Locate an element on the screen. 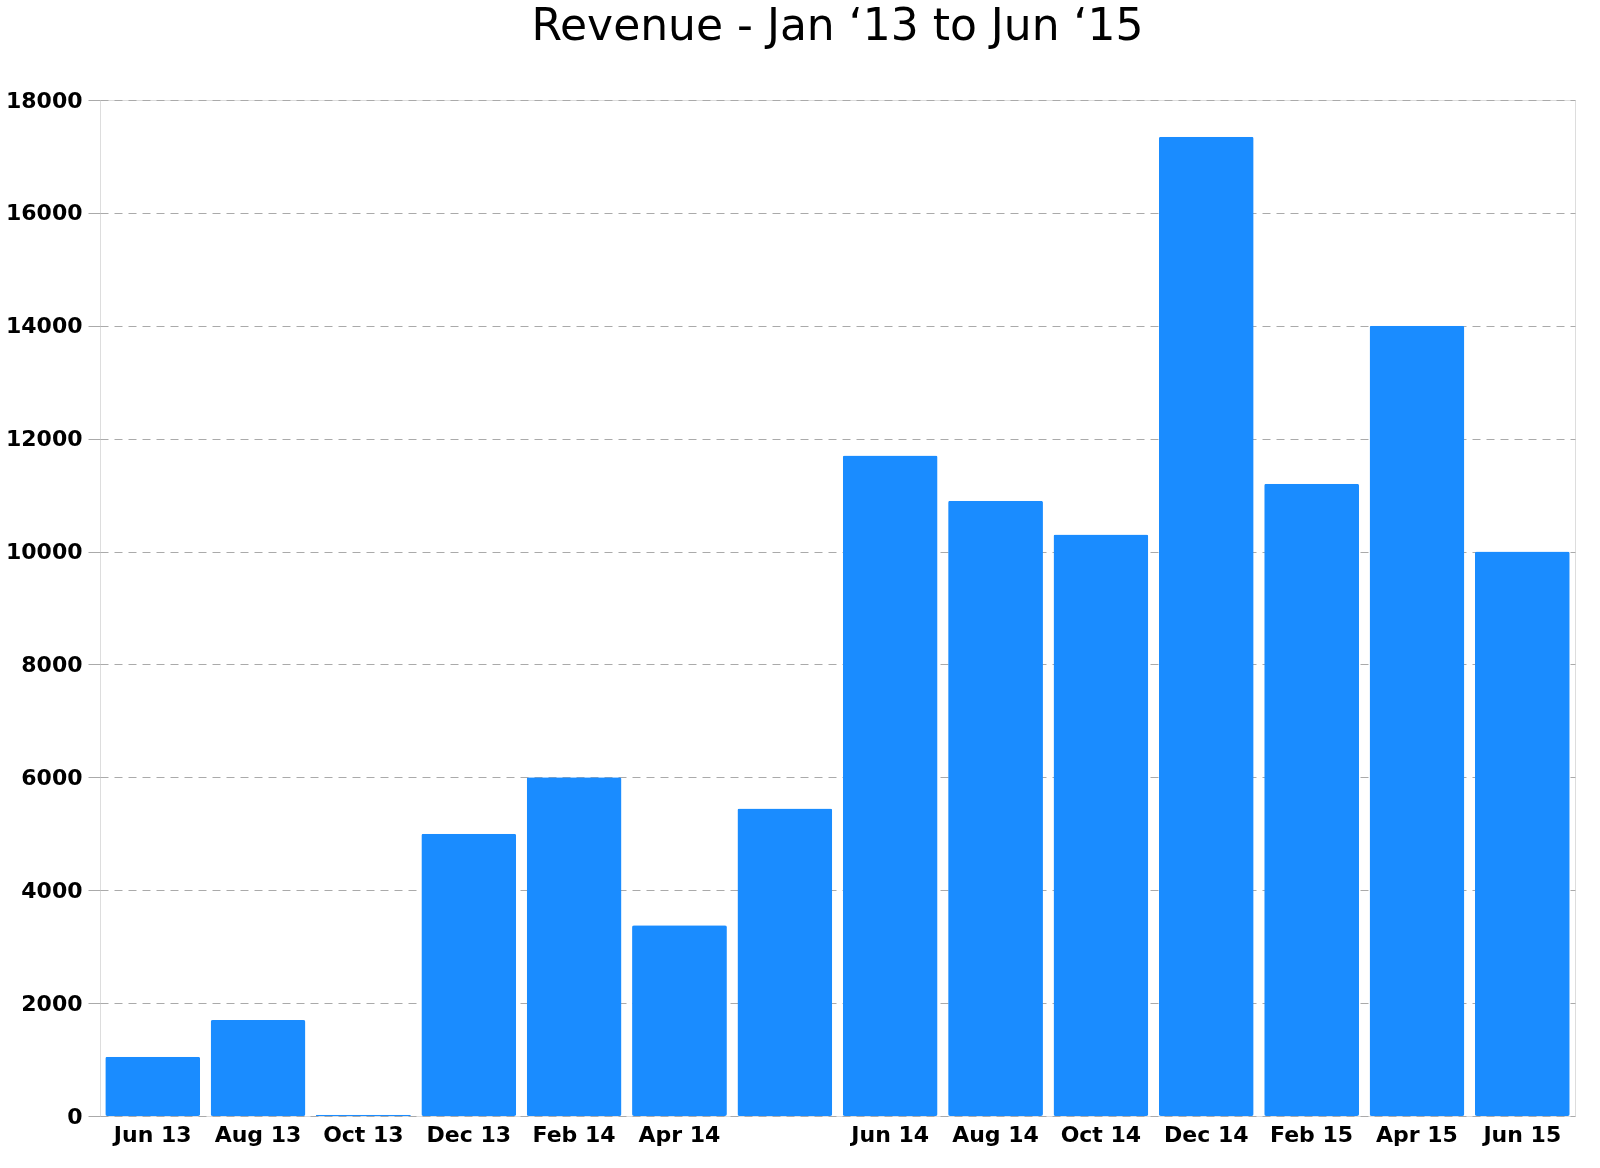 The image size is (1600, 1168). x-tick-label: Feb 15 is located at coordinates (1312, 1134).